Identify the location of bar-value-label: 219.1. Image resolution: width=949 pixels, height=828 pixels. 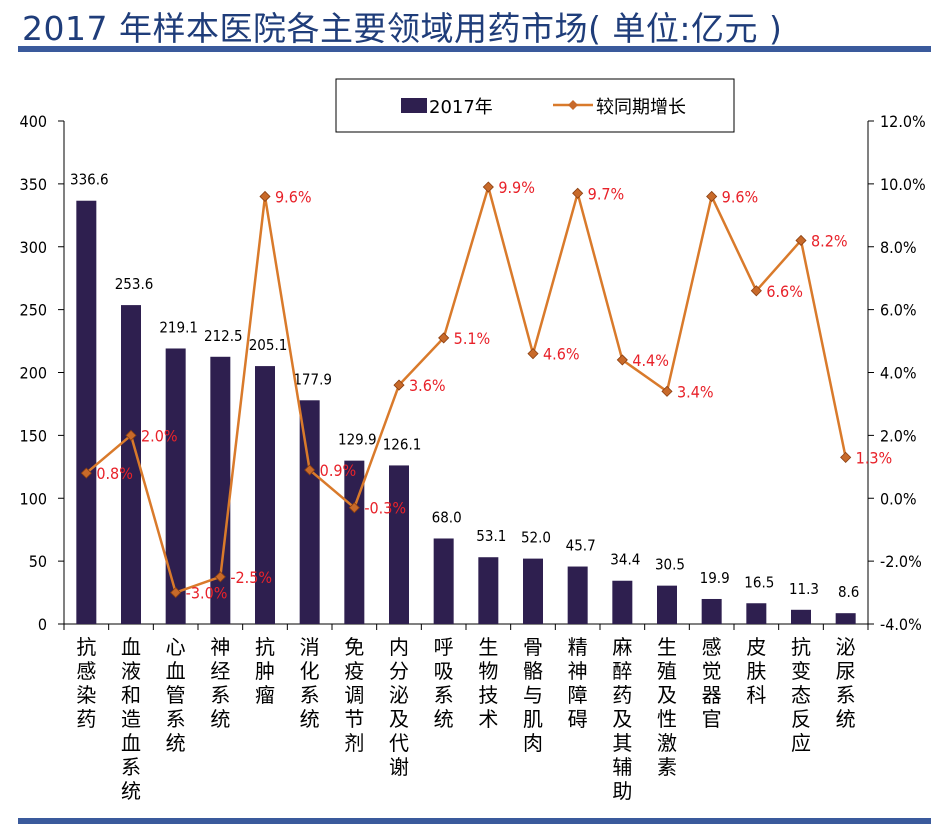
(178, 327).